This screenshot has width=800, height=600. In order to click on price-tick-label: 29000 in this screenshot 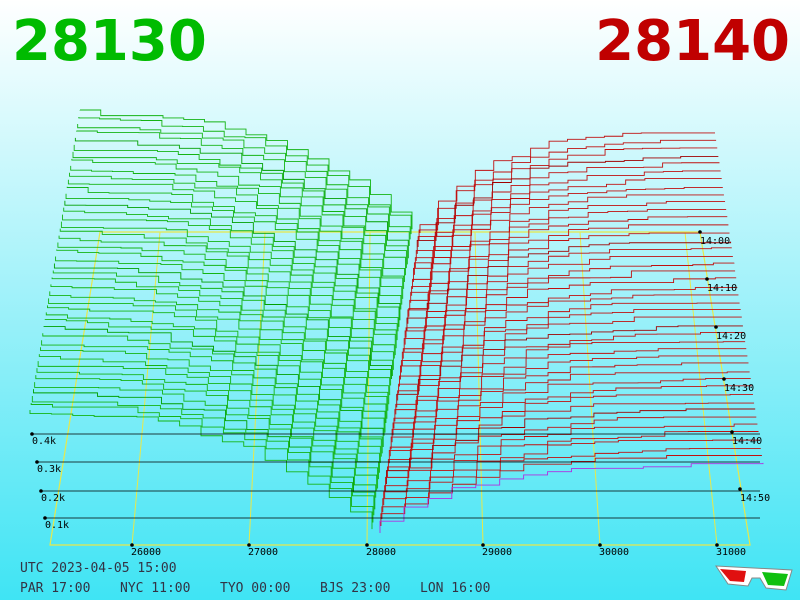, I will do `click(497, 552)`.